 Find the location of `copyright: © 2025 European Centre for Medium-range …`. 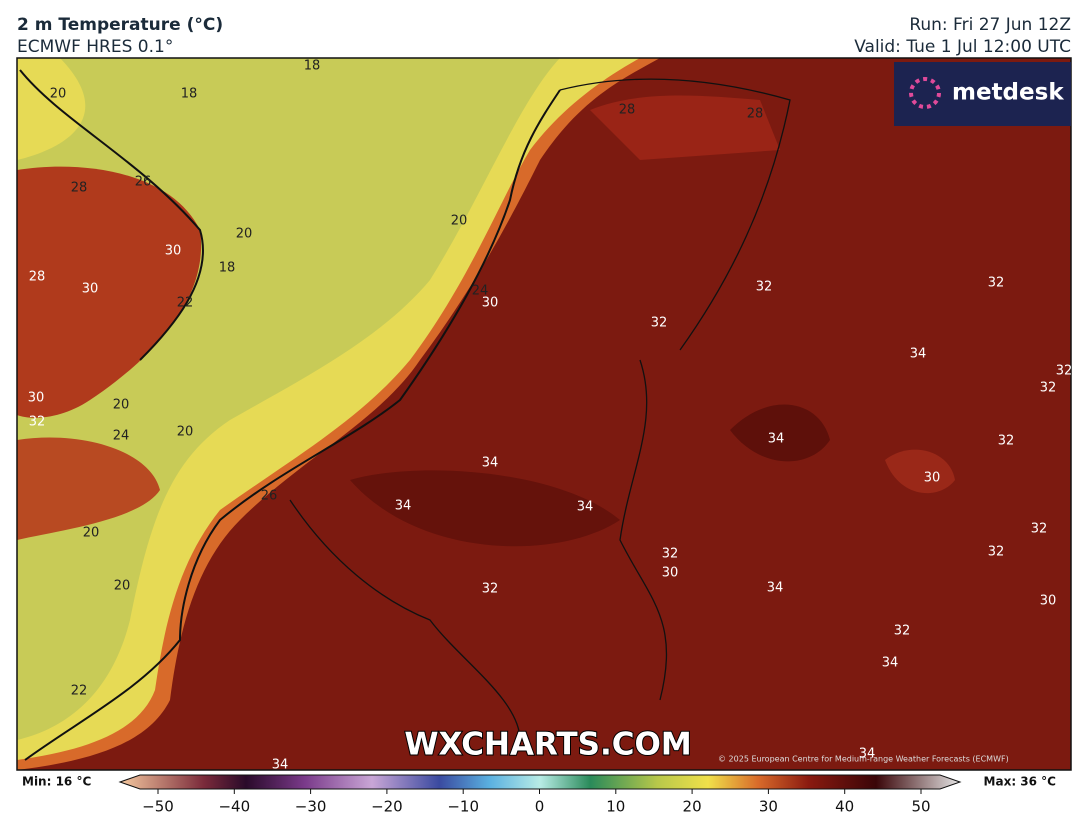

copyright: © 2025 European Centre for Medium-range … is located at coordinates (863, 759).